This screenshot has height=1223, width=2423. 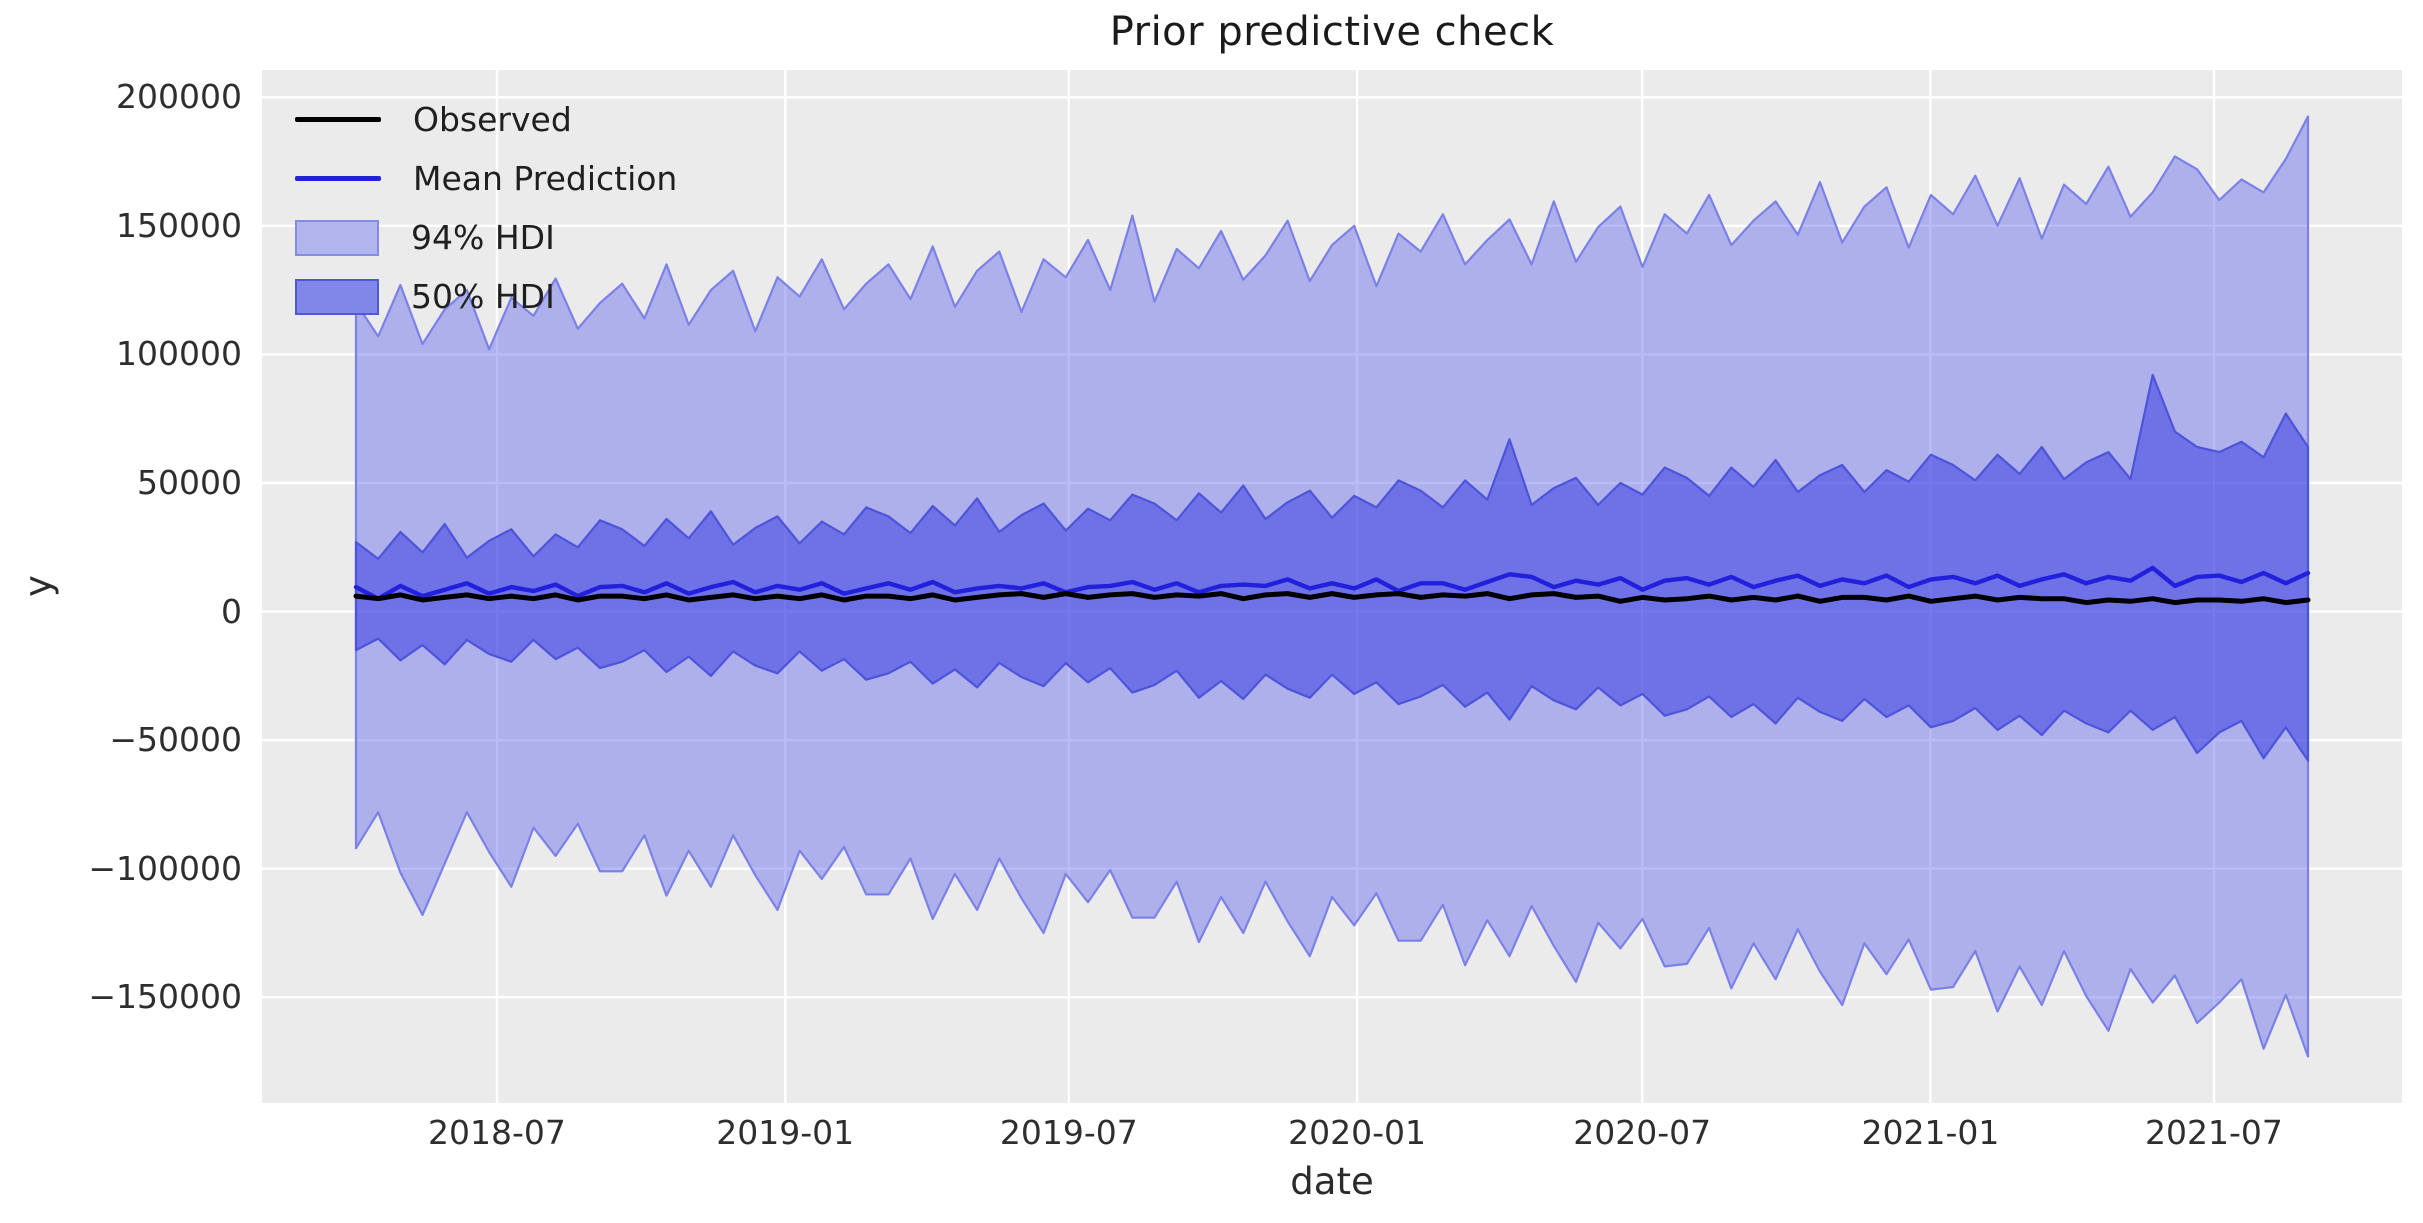 What do you see at coordinates (338, 178) in the screenshot?
I see `mean-prediction-line-swatch` at bounding box center [338, 178].